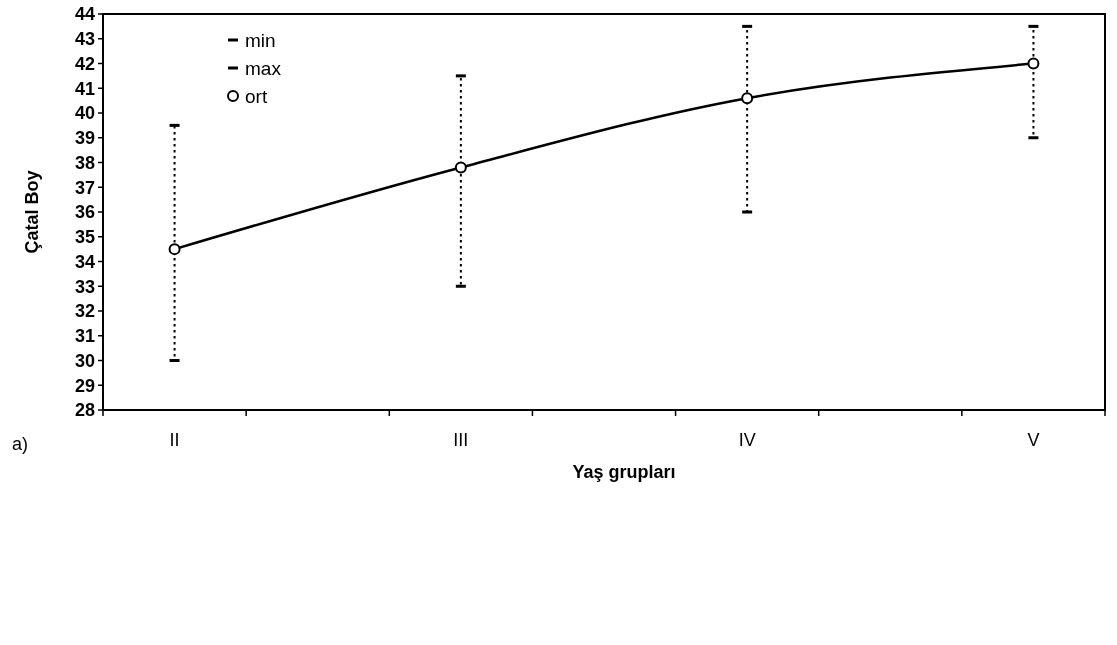 Image resolution: width=1117 pixels, height=645 pixels. I want to click on y-tick-label: 28, so click(84, 410).